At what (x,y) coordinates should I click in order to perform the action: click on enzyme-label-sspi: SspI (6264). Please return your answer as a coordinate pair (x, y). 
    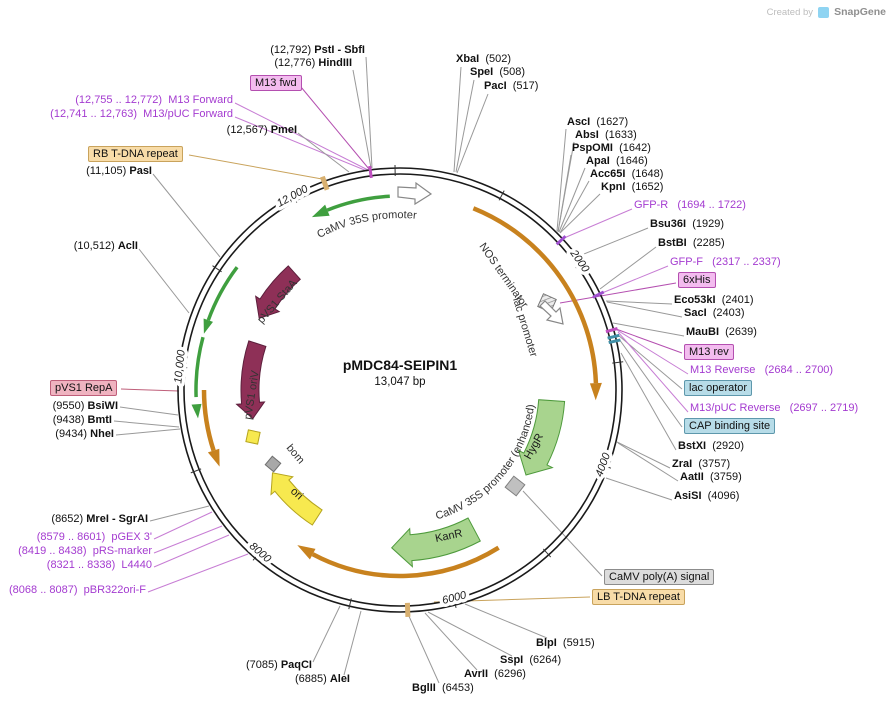
    Looking at the image, I should click on (530, 660).